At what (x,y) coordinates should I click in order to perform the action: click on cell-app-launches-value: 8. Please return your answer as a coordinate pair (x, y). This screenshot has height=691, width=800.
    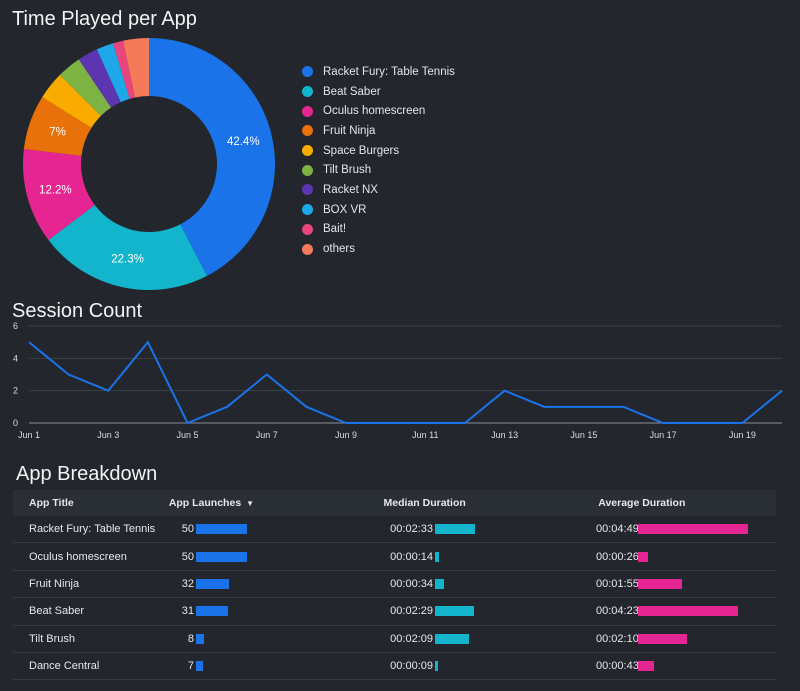
    Looking at the image, I should click on (190, 638).